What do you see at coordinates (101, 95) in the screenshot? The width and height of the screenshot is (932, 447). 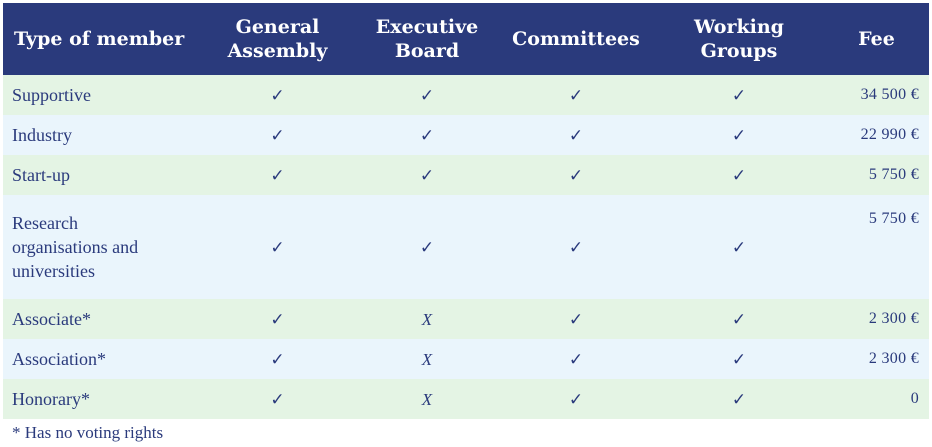 I see `member-type-cell: Supportive` at bounding box center [101, 95].